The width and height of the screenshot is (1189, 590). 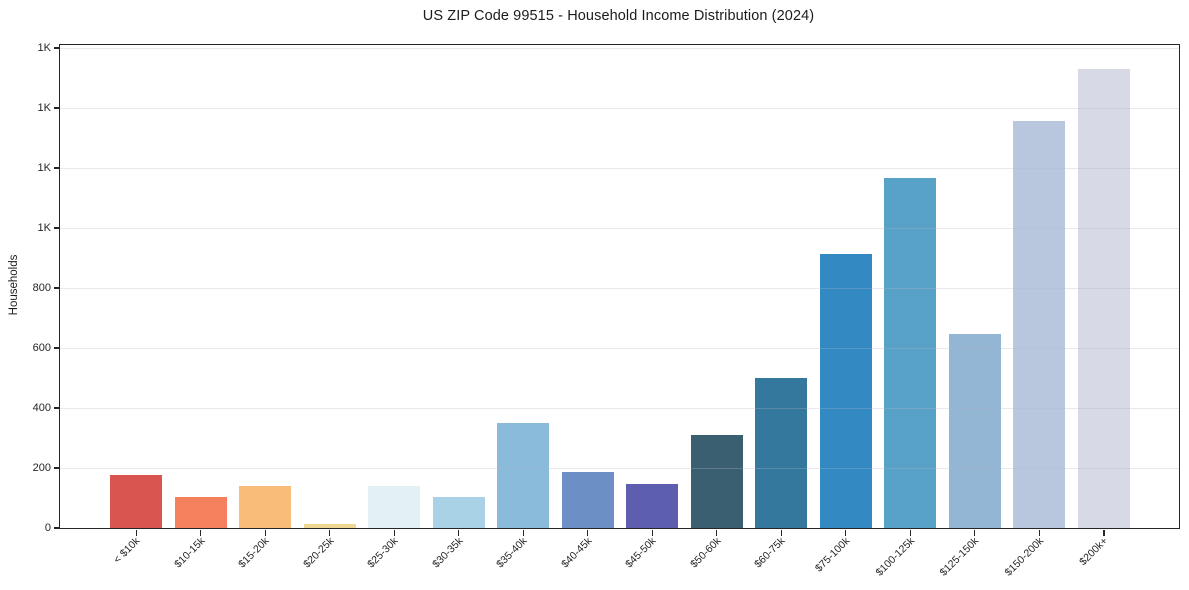 What do you see at coordinates (189, 553) in the screenshot?
I see `x-tick-label: $10-15k` at bounding box center [189, 553].